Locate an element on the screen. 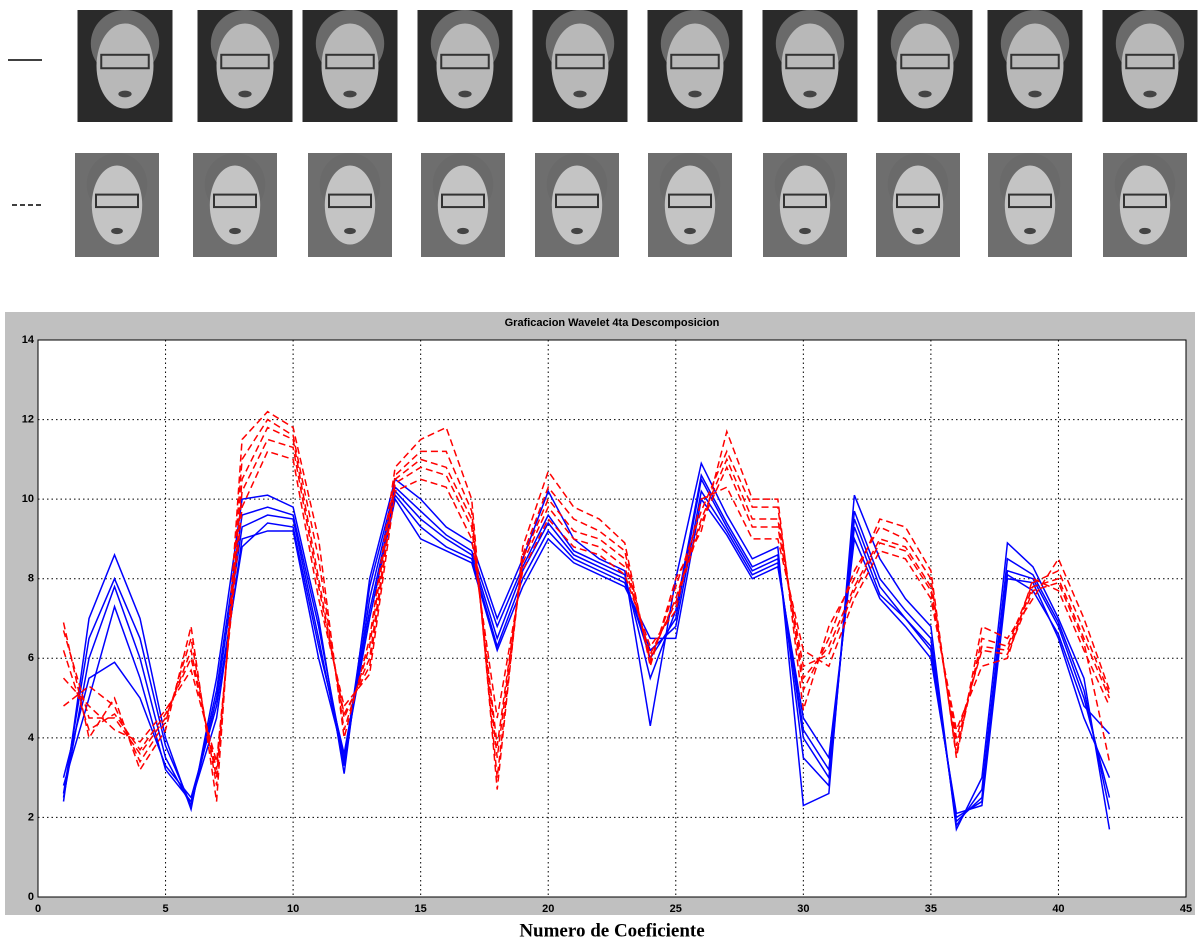 The height and width of the screenshot is (945, 1199). y-tick-label: 6 is located at coordinates (31, 658).